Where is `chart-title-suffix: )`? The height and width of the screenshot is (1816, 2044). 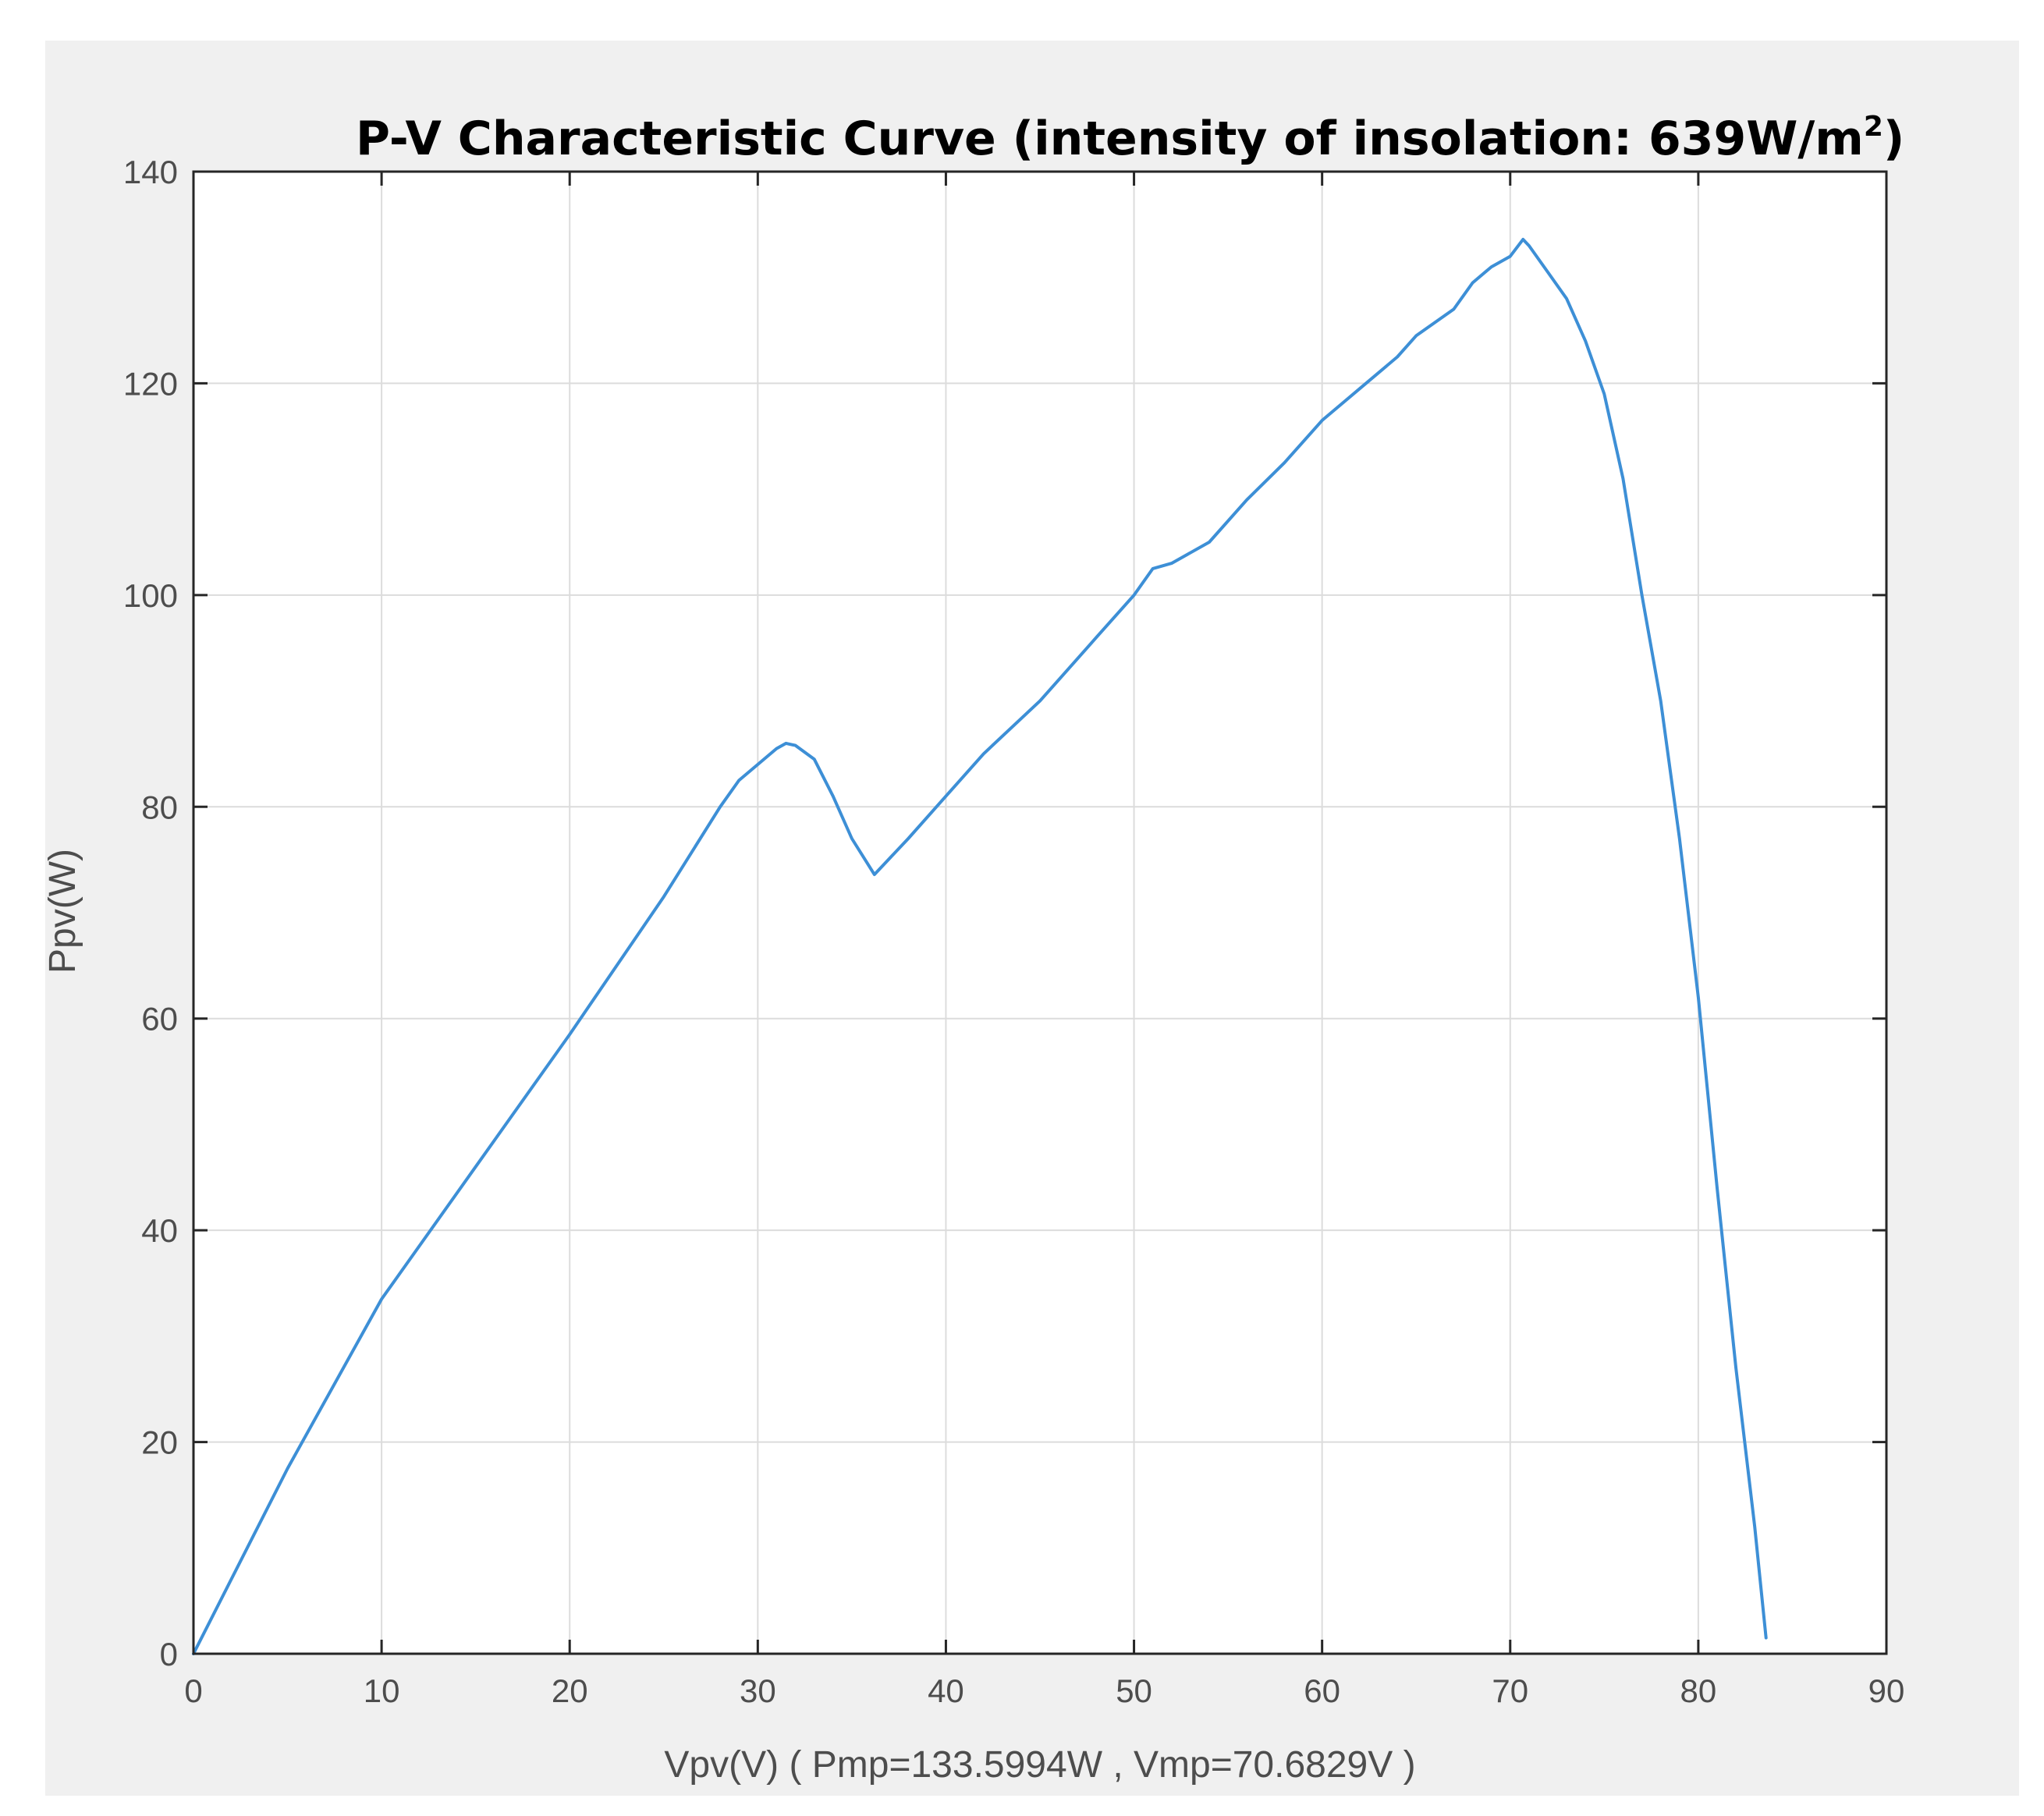 chart-title-suffix: ) is located at coordinates (1894, 139).